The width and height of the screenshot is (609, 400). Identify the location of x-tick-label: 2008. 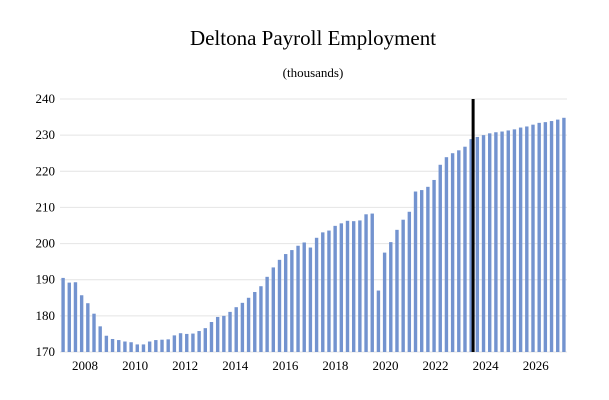
(85, 365).